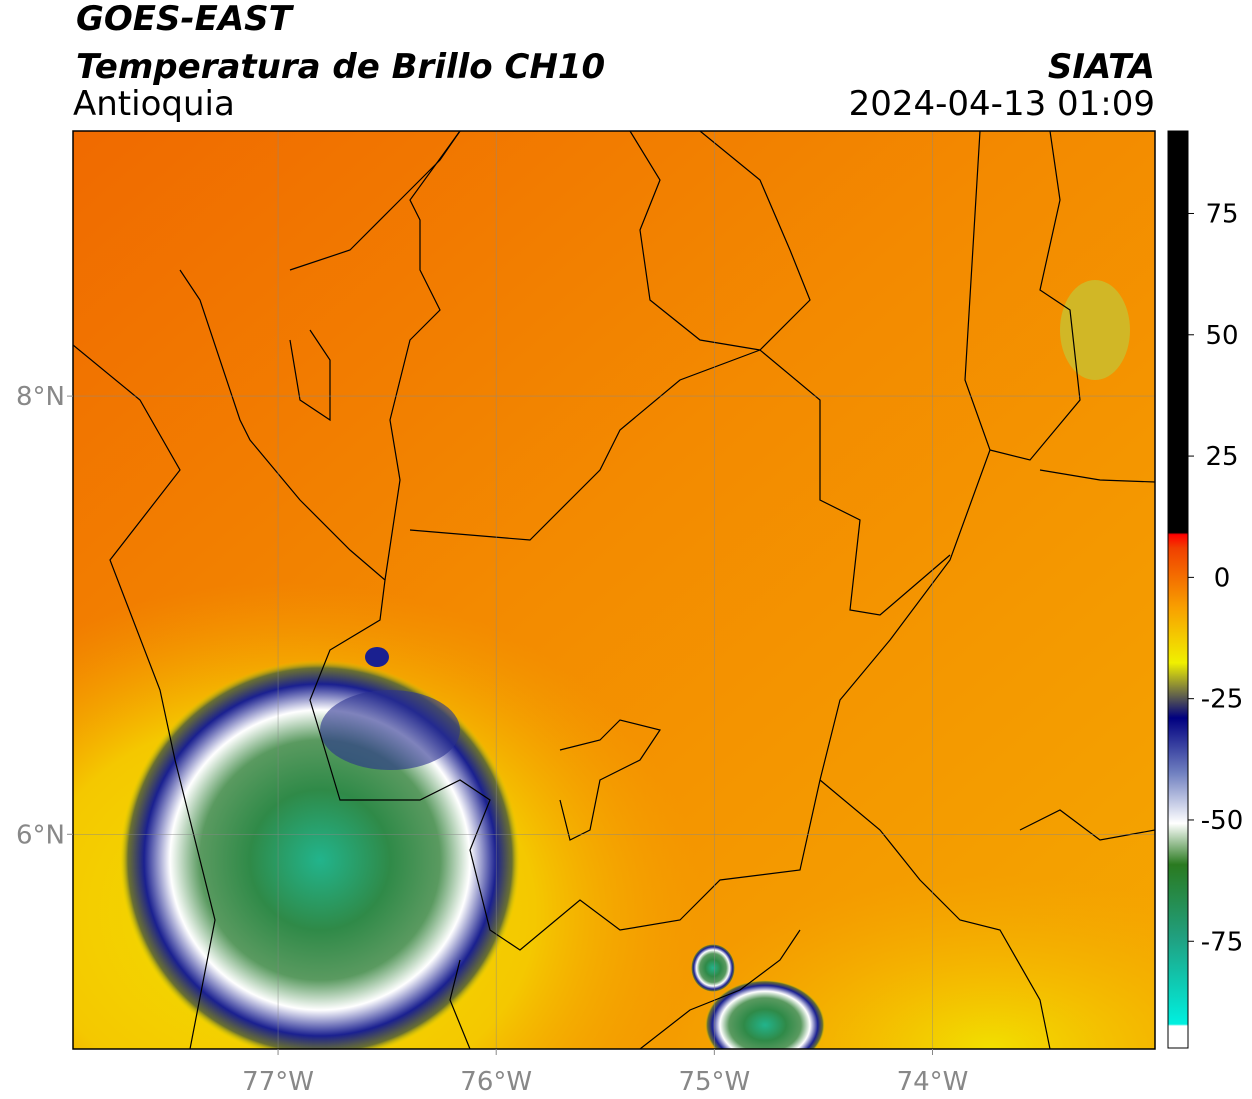 The width and height of the screenshot is (1252, 1099). What do you see at coordinates (1002, 104) in the screenshot?
I see `datetime: 2024-04-13 01:09` at bounding box center [1002, 104].